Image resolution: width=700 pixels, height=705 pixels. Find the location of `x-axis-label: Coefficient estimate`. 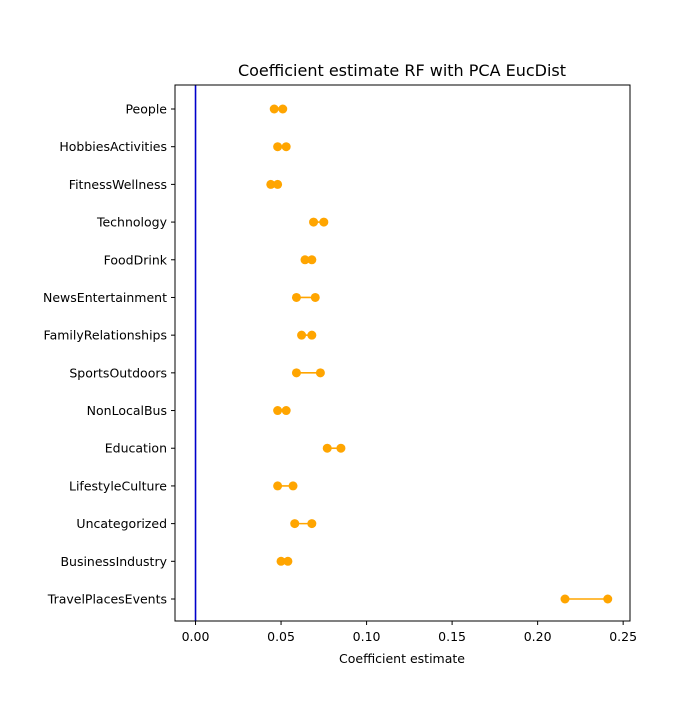

x-axis-label: Coefficient estimate is located at coordinates (402, 658).